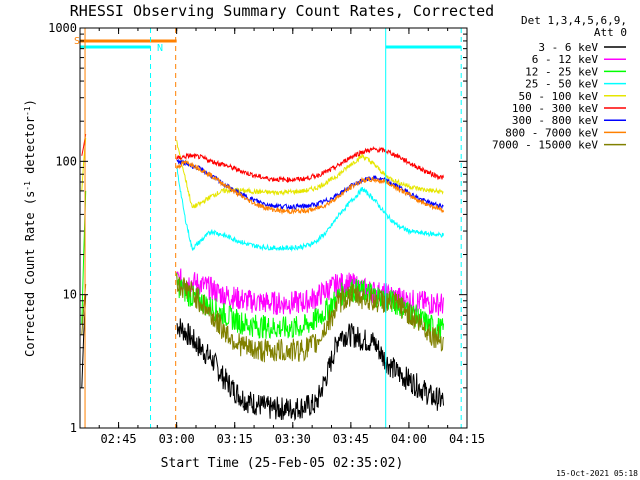 This screenshot has width=640, height=480. I want to click on x-tick-label: 03:30, so click(293, 439).